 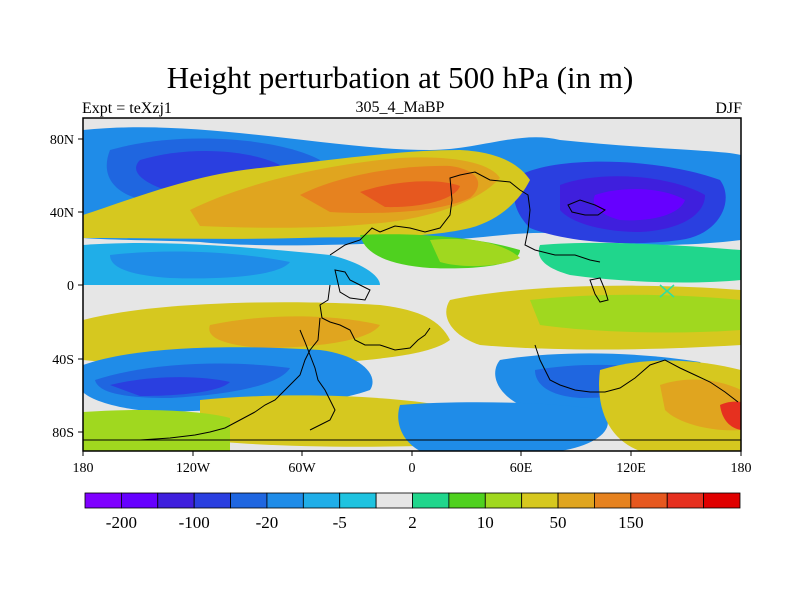 I want to click on colorbar-label: -200, so click(x=121, y=522).